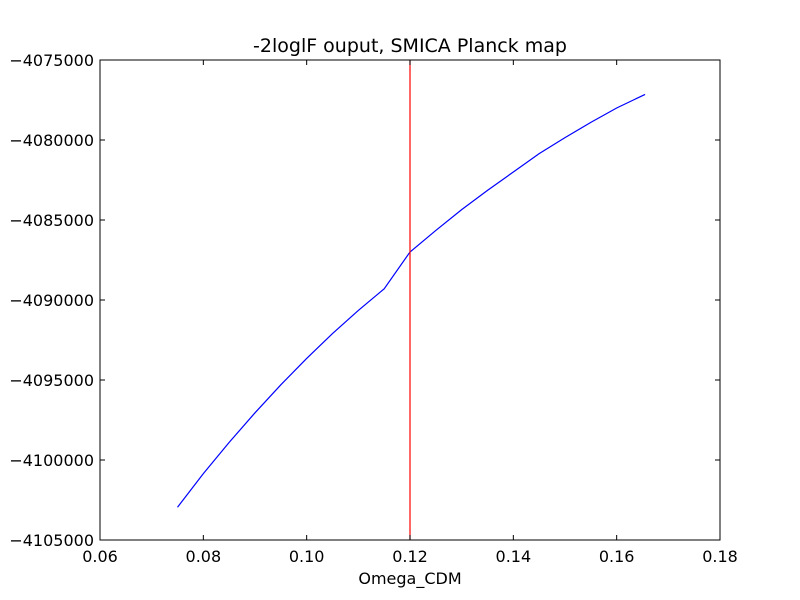 Image resolution: width=800 pixels, height=600 pixels. What do you see at coordinates (51, 380) in the screenshot?
I see `y-tick-label: −4095000` at bounding box center [51, 380].